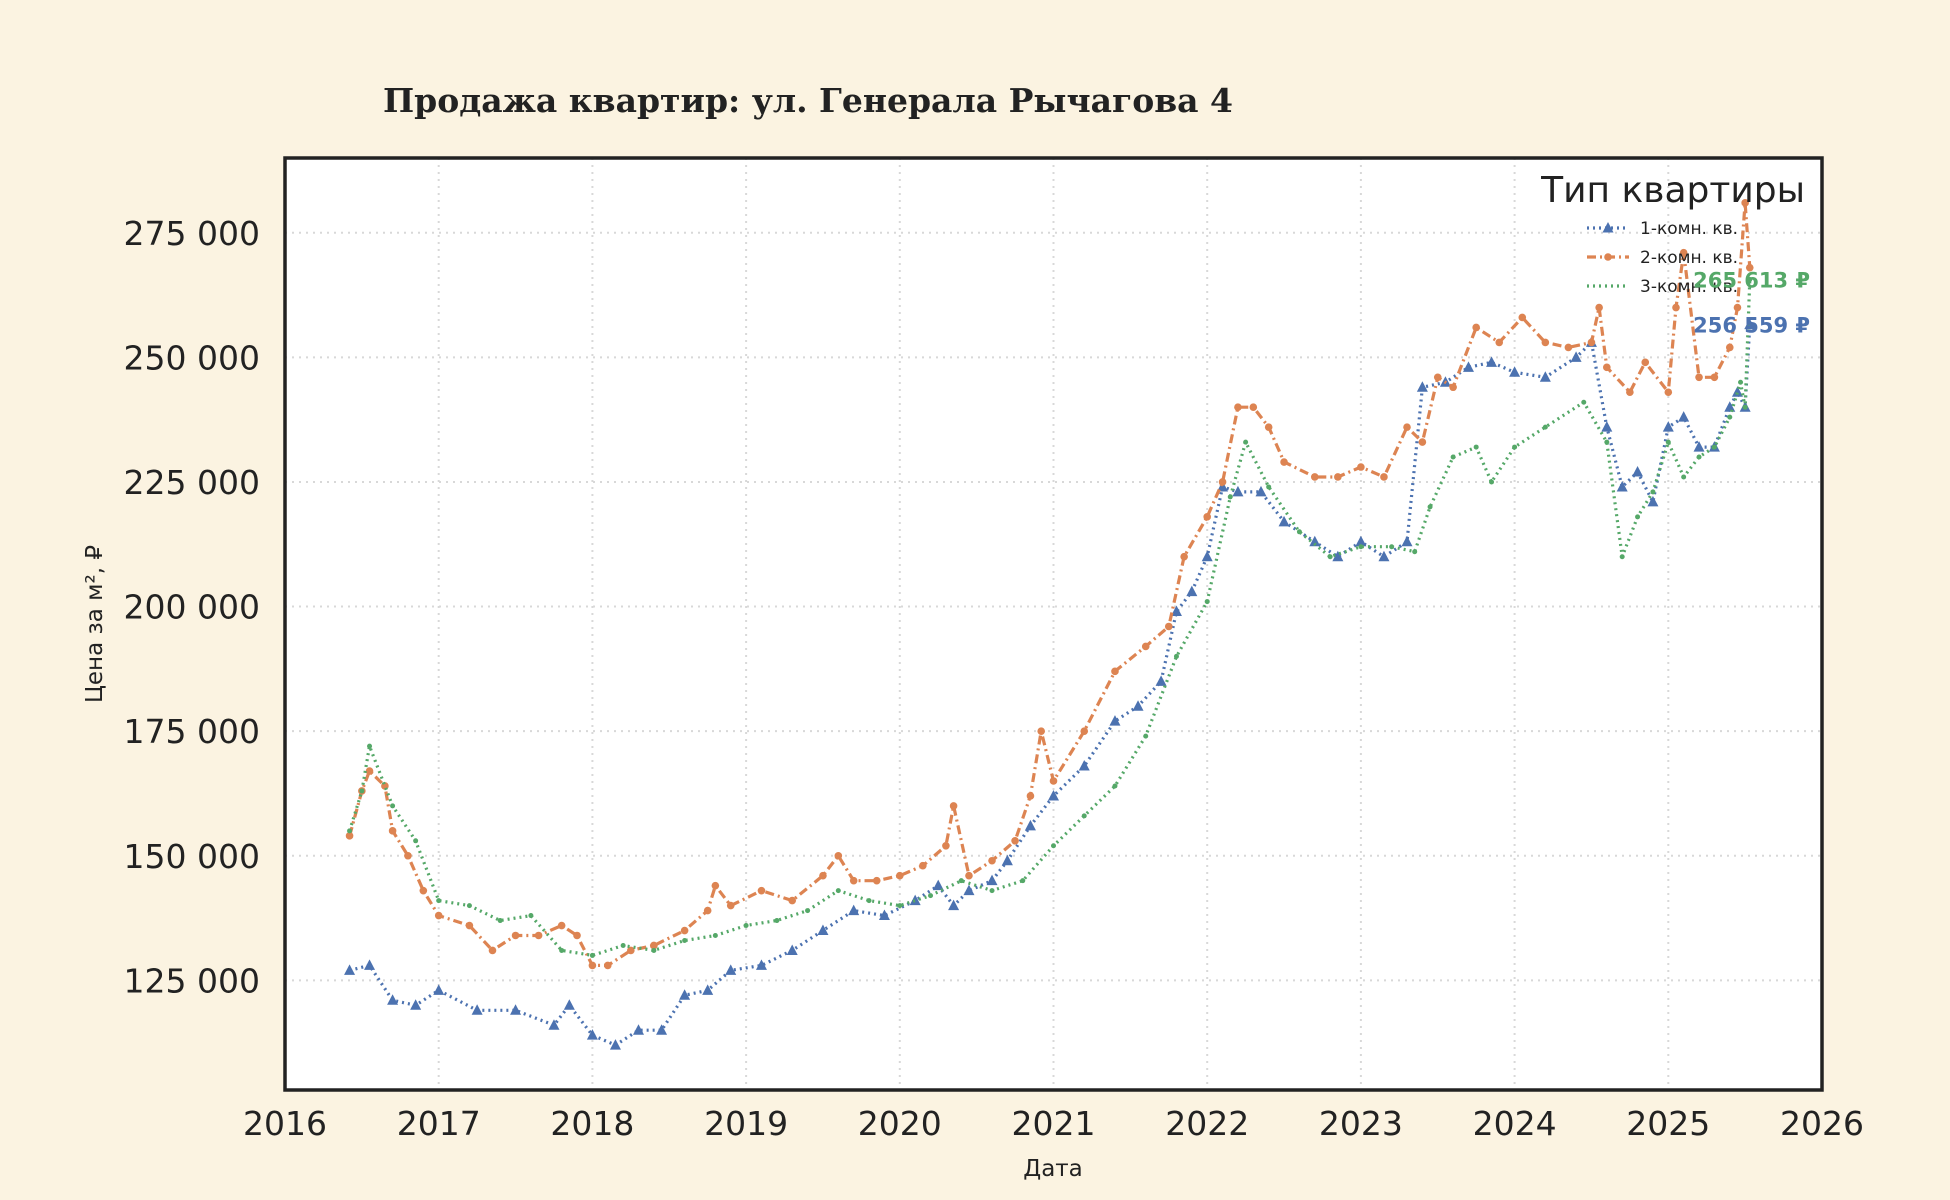 Image resolution: width=1950 pixels, height=1200 pixels. What do you see at coordinates (192, 357) in the screenshot?
I see `y-tick-label: 250 000` at bounding box center [192, 357].